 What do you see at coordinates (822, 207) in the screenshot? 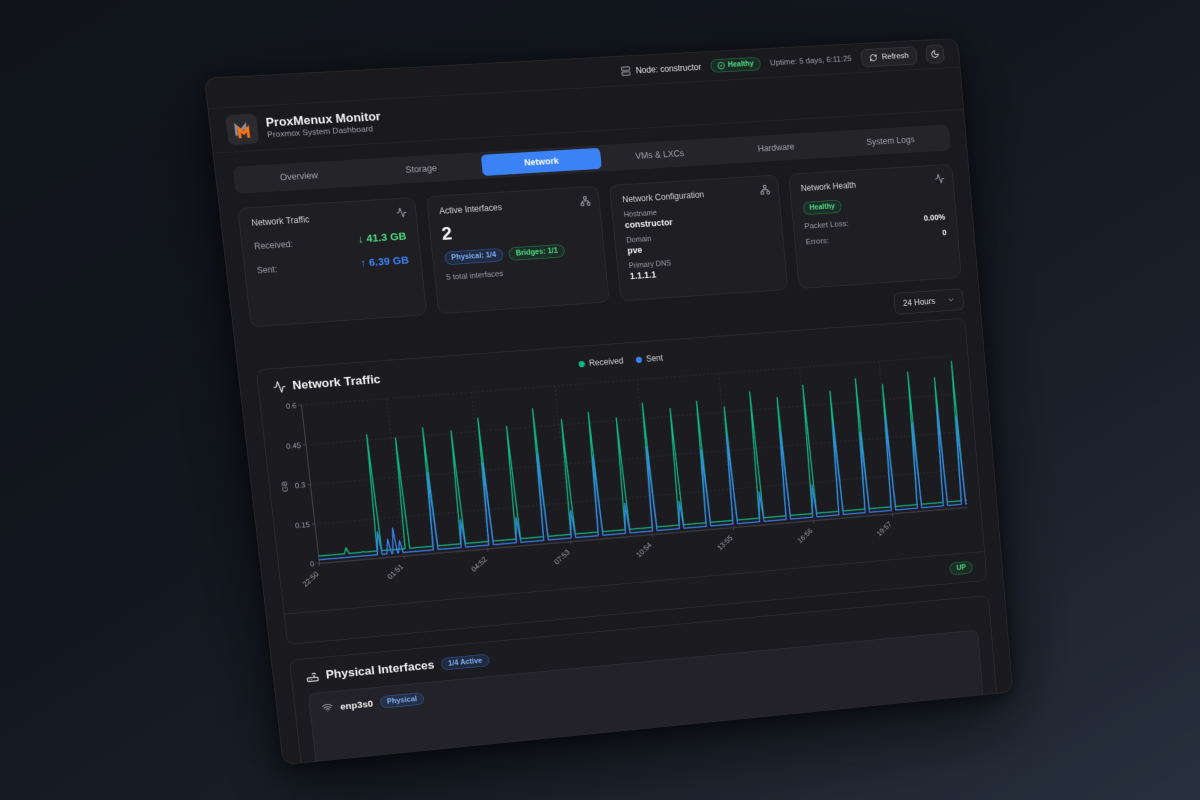
I see `health-badge: Healthy` at bounding box center [822, 207].